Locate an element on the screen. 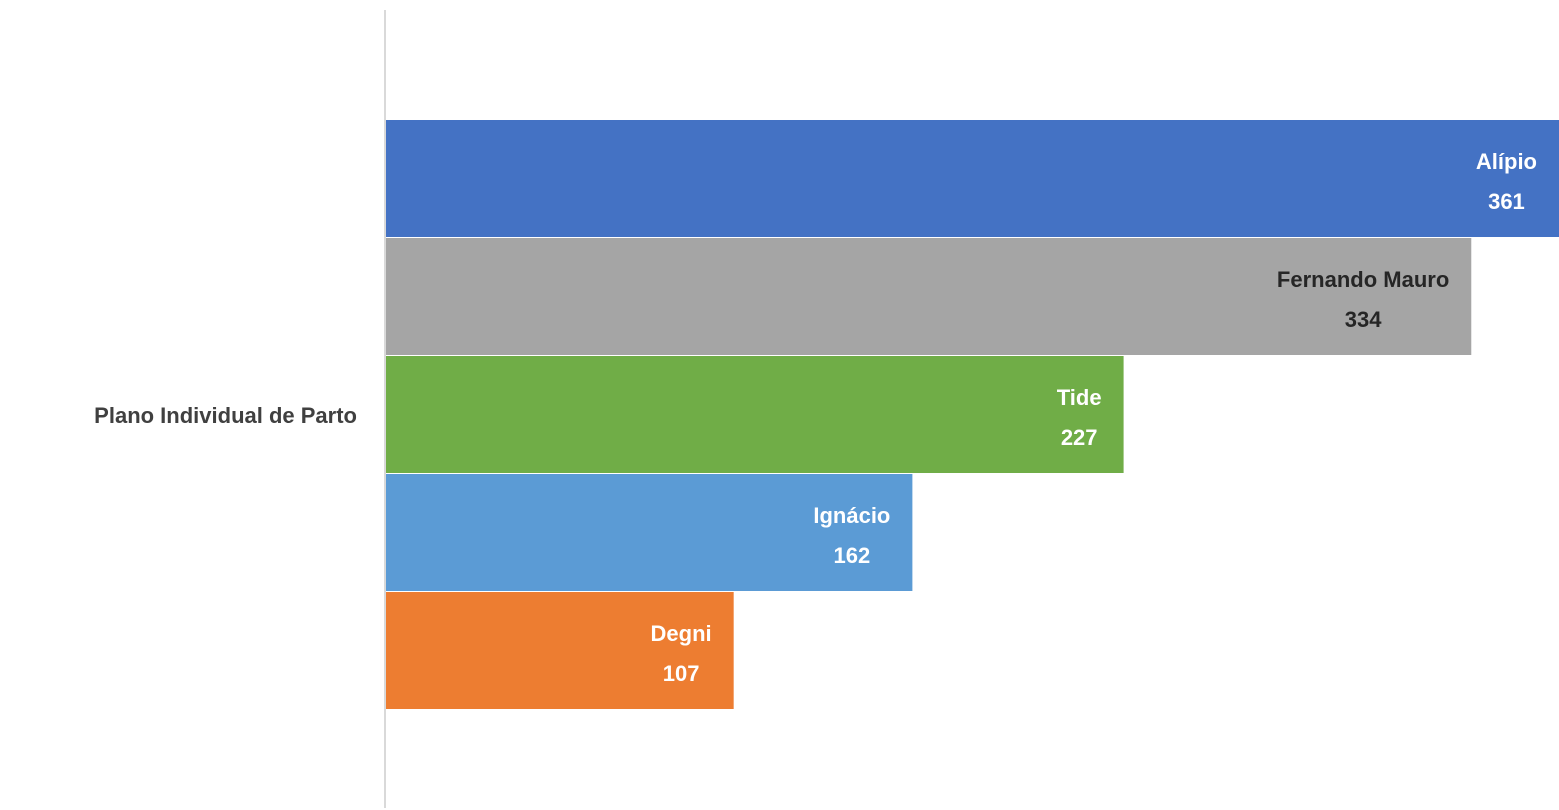 This screenshot has width=1559, height=810. category-label: Plano Individual de Parto is located at coordinates (225, 415).